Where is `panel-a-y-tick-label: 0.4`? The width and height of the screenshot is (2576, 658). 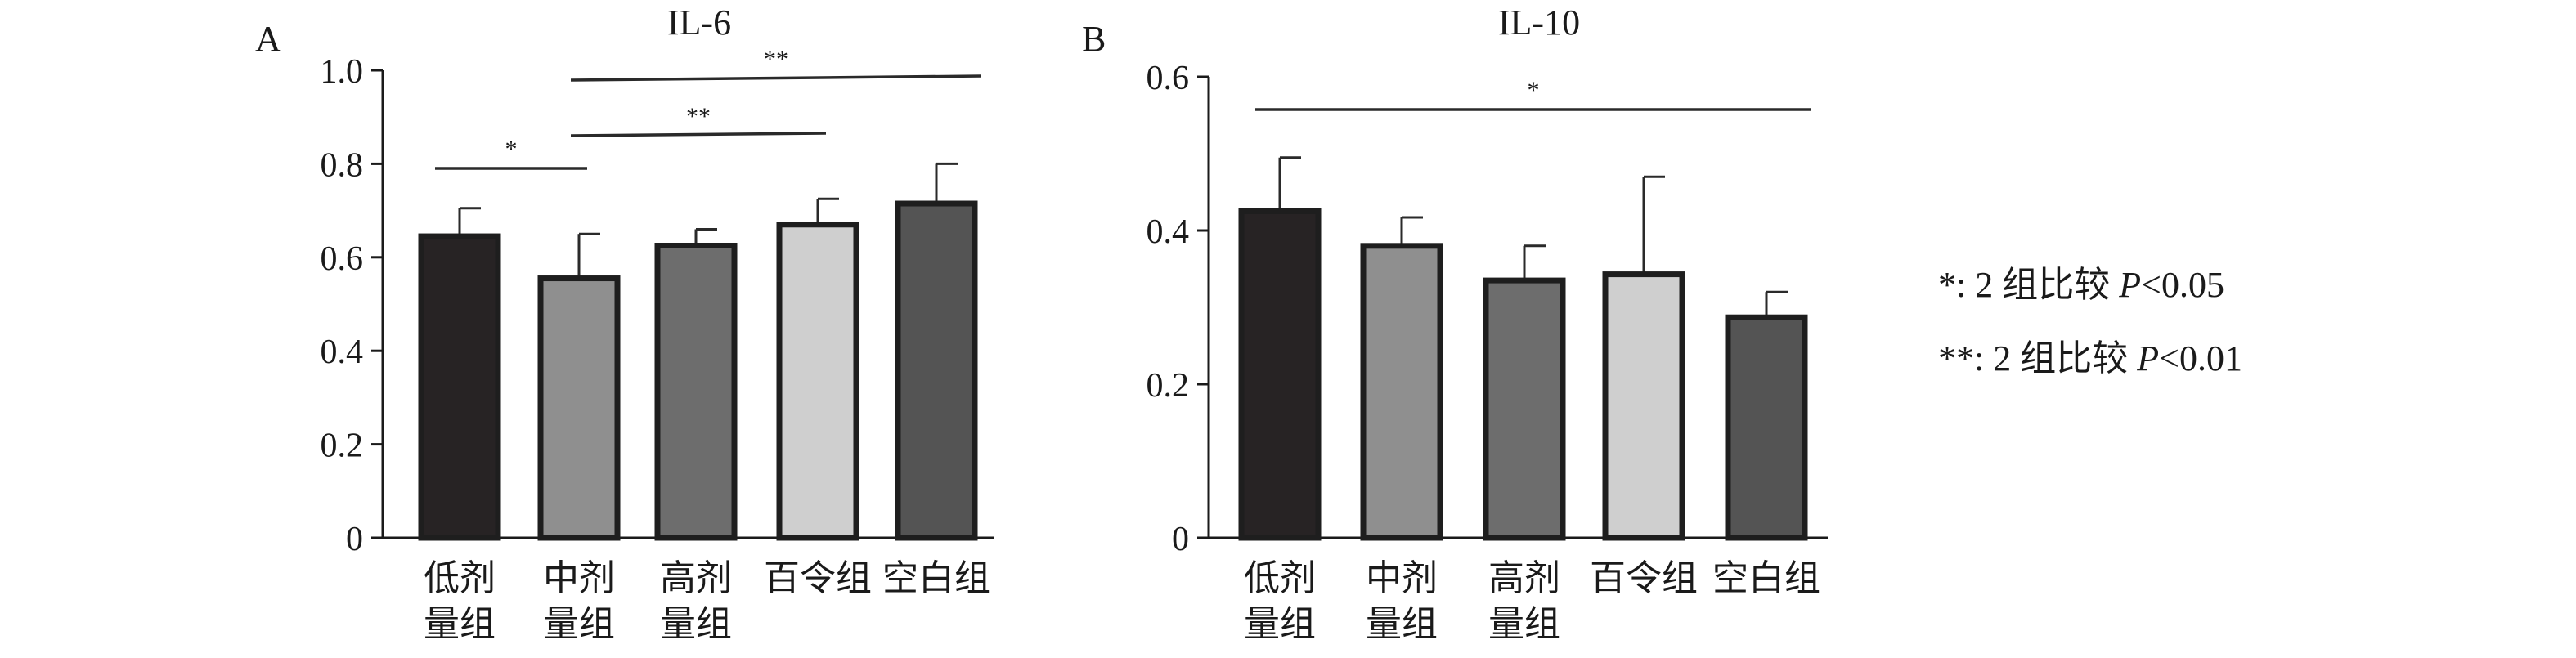 panel-a-y-tick-label: 0.4 is located at coordinates (342, 352).